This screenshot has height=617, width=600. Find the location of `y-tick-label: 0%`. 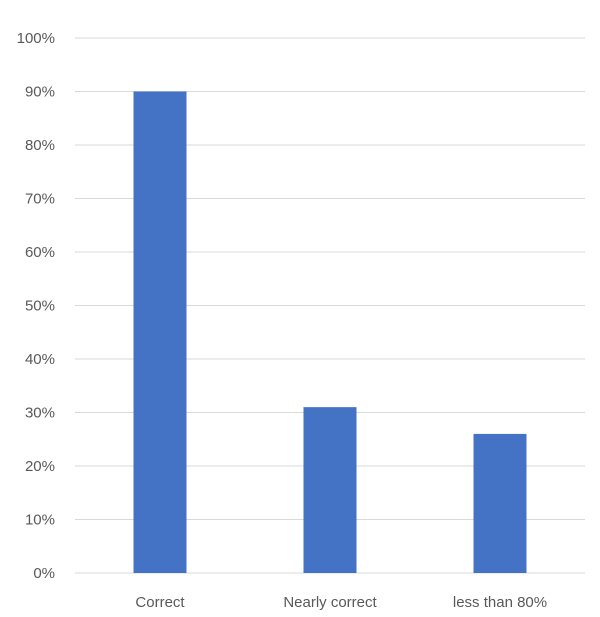

y-tick-label: 0% is located at coordinates (44, 573).